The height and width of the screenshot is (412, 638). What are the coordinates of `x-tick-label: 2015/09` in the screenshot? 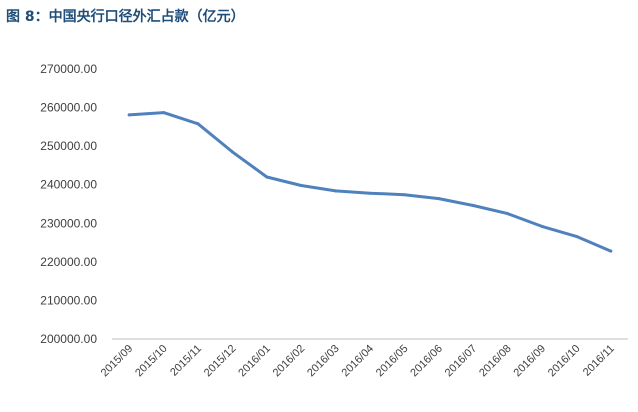 It's located at (117, 361).